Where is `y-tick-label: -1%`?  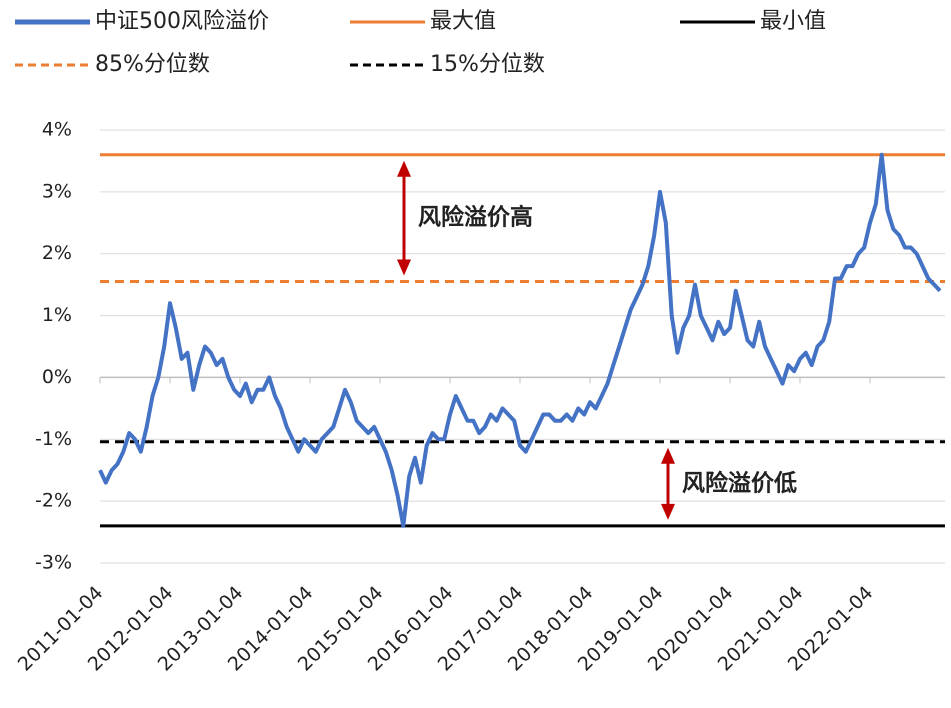
y-tick-label: -1% is located at coordinates (53, 439).